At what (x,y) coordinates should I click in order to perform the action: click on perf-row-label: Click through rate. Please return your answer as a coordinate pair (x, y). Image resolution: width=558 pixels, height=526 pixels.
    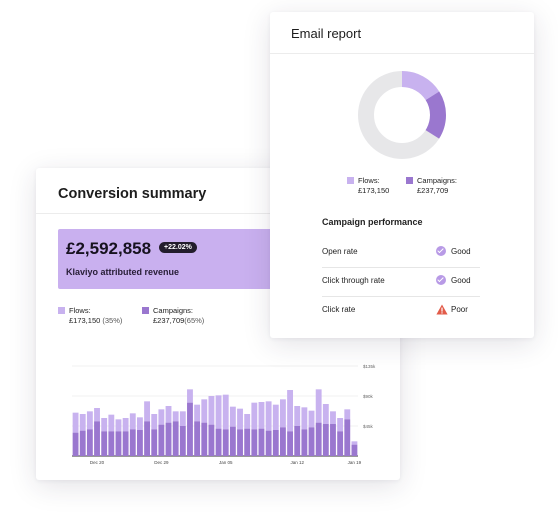
    Looking at the image, I should click on (353, 280).